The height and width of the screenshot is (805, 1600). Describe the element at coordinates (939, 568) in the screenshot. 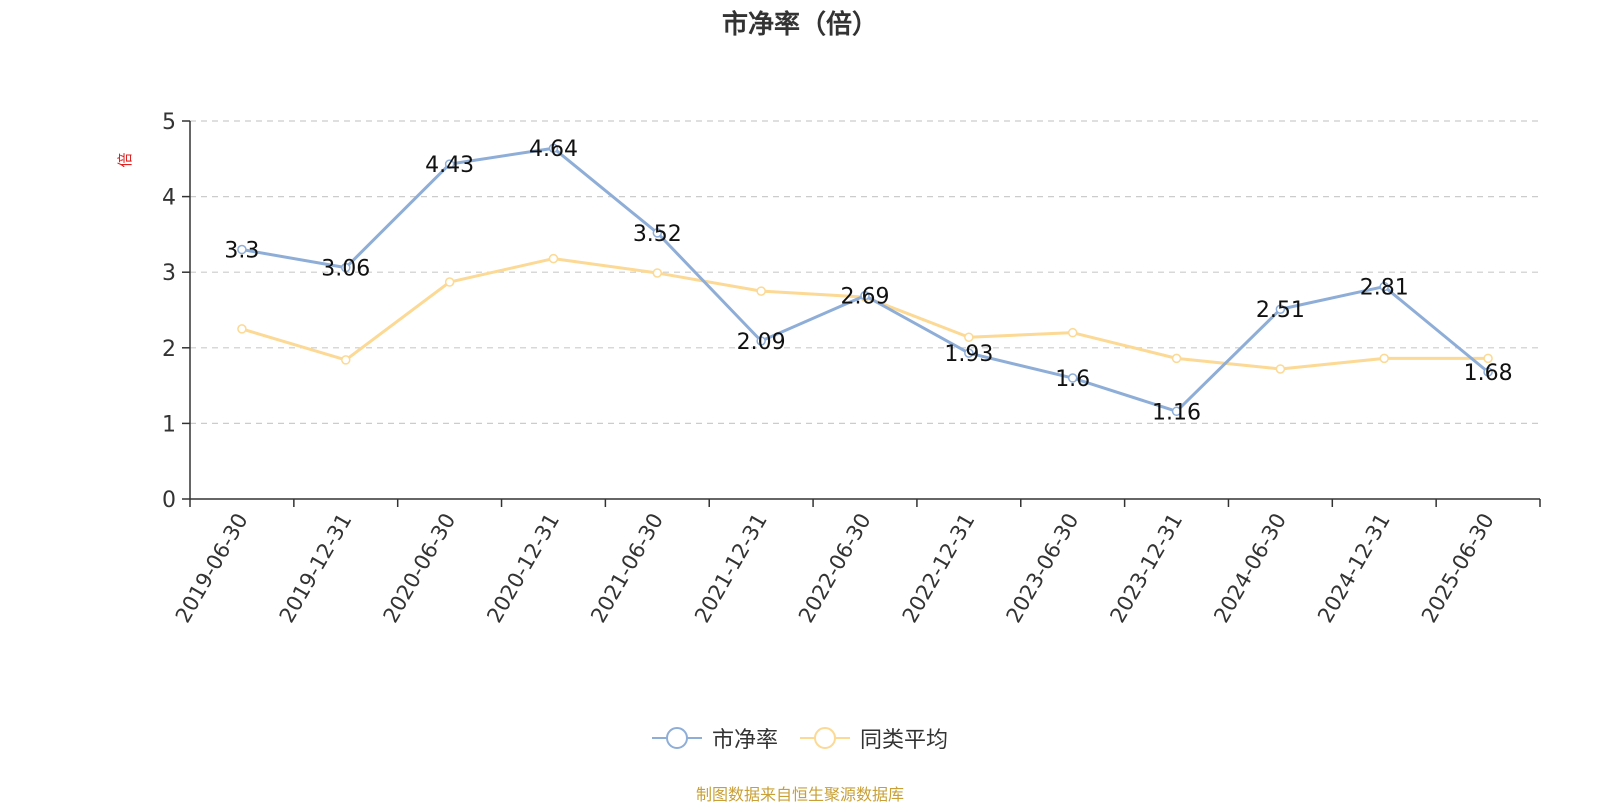

I see `x-tick-label: 2022-12-31` at that location.